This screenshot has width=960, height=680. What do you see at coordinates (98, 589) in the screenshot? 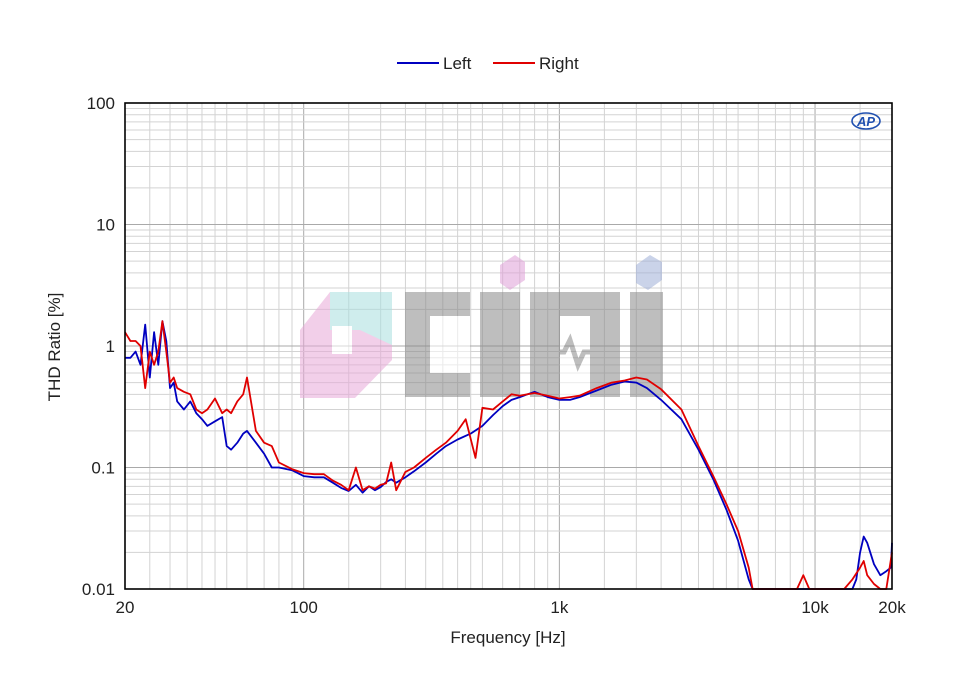
I see `y-tick-label: 0.01` at bounding box center [98, 589].